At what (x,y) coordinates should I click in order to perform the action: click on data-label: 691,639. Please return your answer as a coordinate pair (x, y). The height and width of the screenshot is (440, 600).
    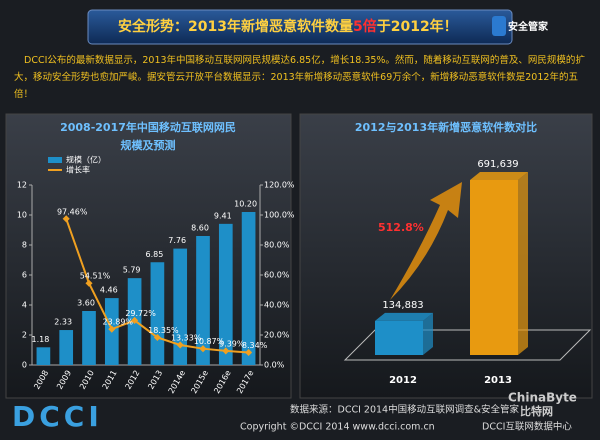
    Looking at the image, I should click on (497, 164).